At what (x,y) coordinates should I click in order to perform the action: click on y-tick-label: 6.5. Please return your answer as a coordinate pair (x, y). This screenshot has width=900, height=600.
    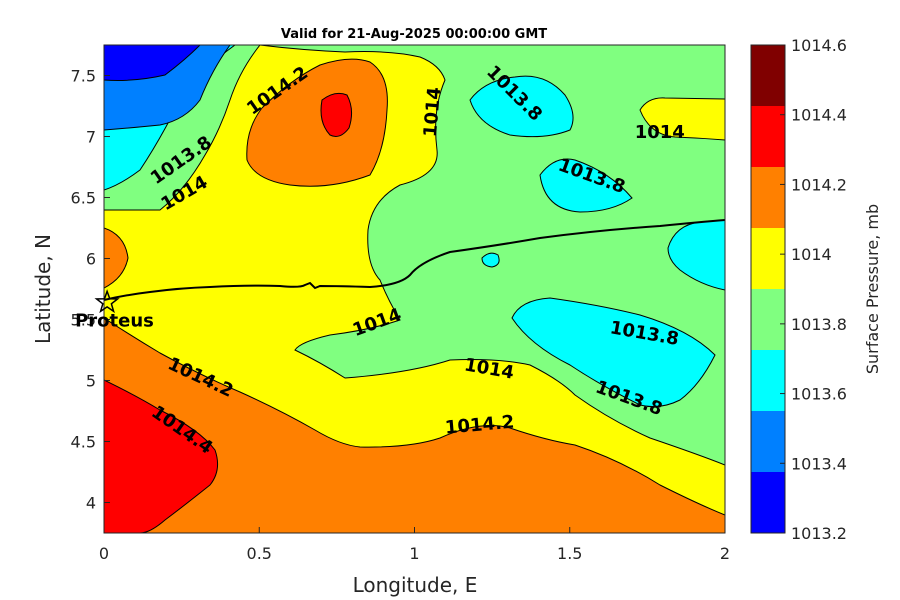
    Looking at the image, I should click on (83, 198).